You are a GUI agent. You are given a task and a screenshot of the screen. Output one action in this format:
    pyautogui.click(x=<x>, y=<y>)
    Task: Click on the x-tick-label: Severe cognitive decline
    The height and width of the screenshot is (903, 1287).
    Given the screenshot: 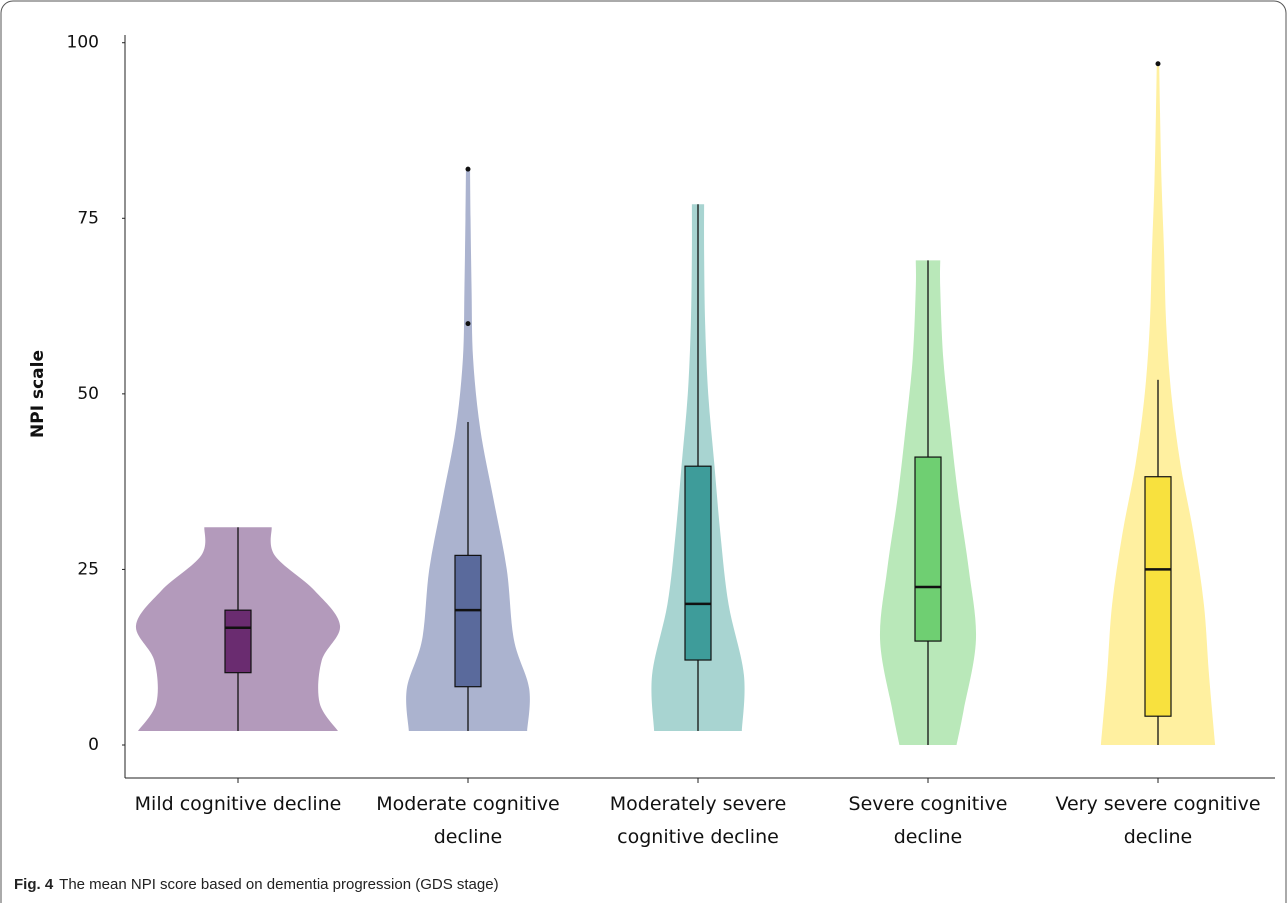 What is the action you would take?
    pyautogui.click(x=928, y=820)
    